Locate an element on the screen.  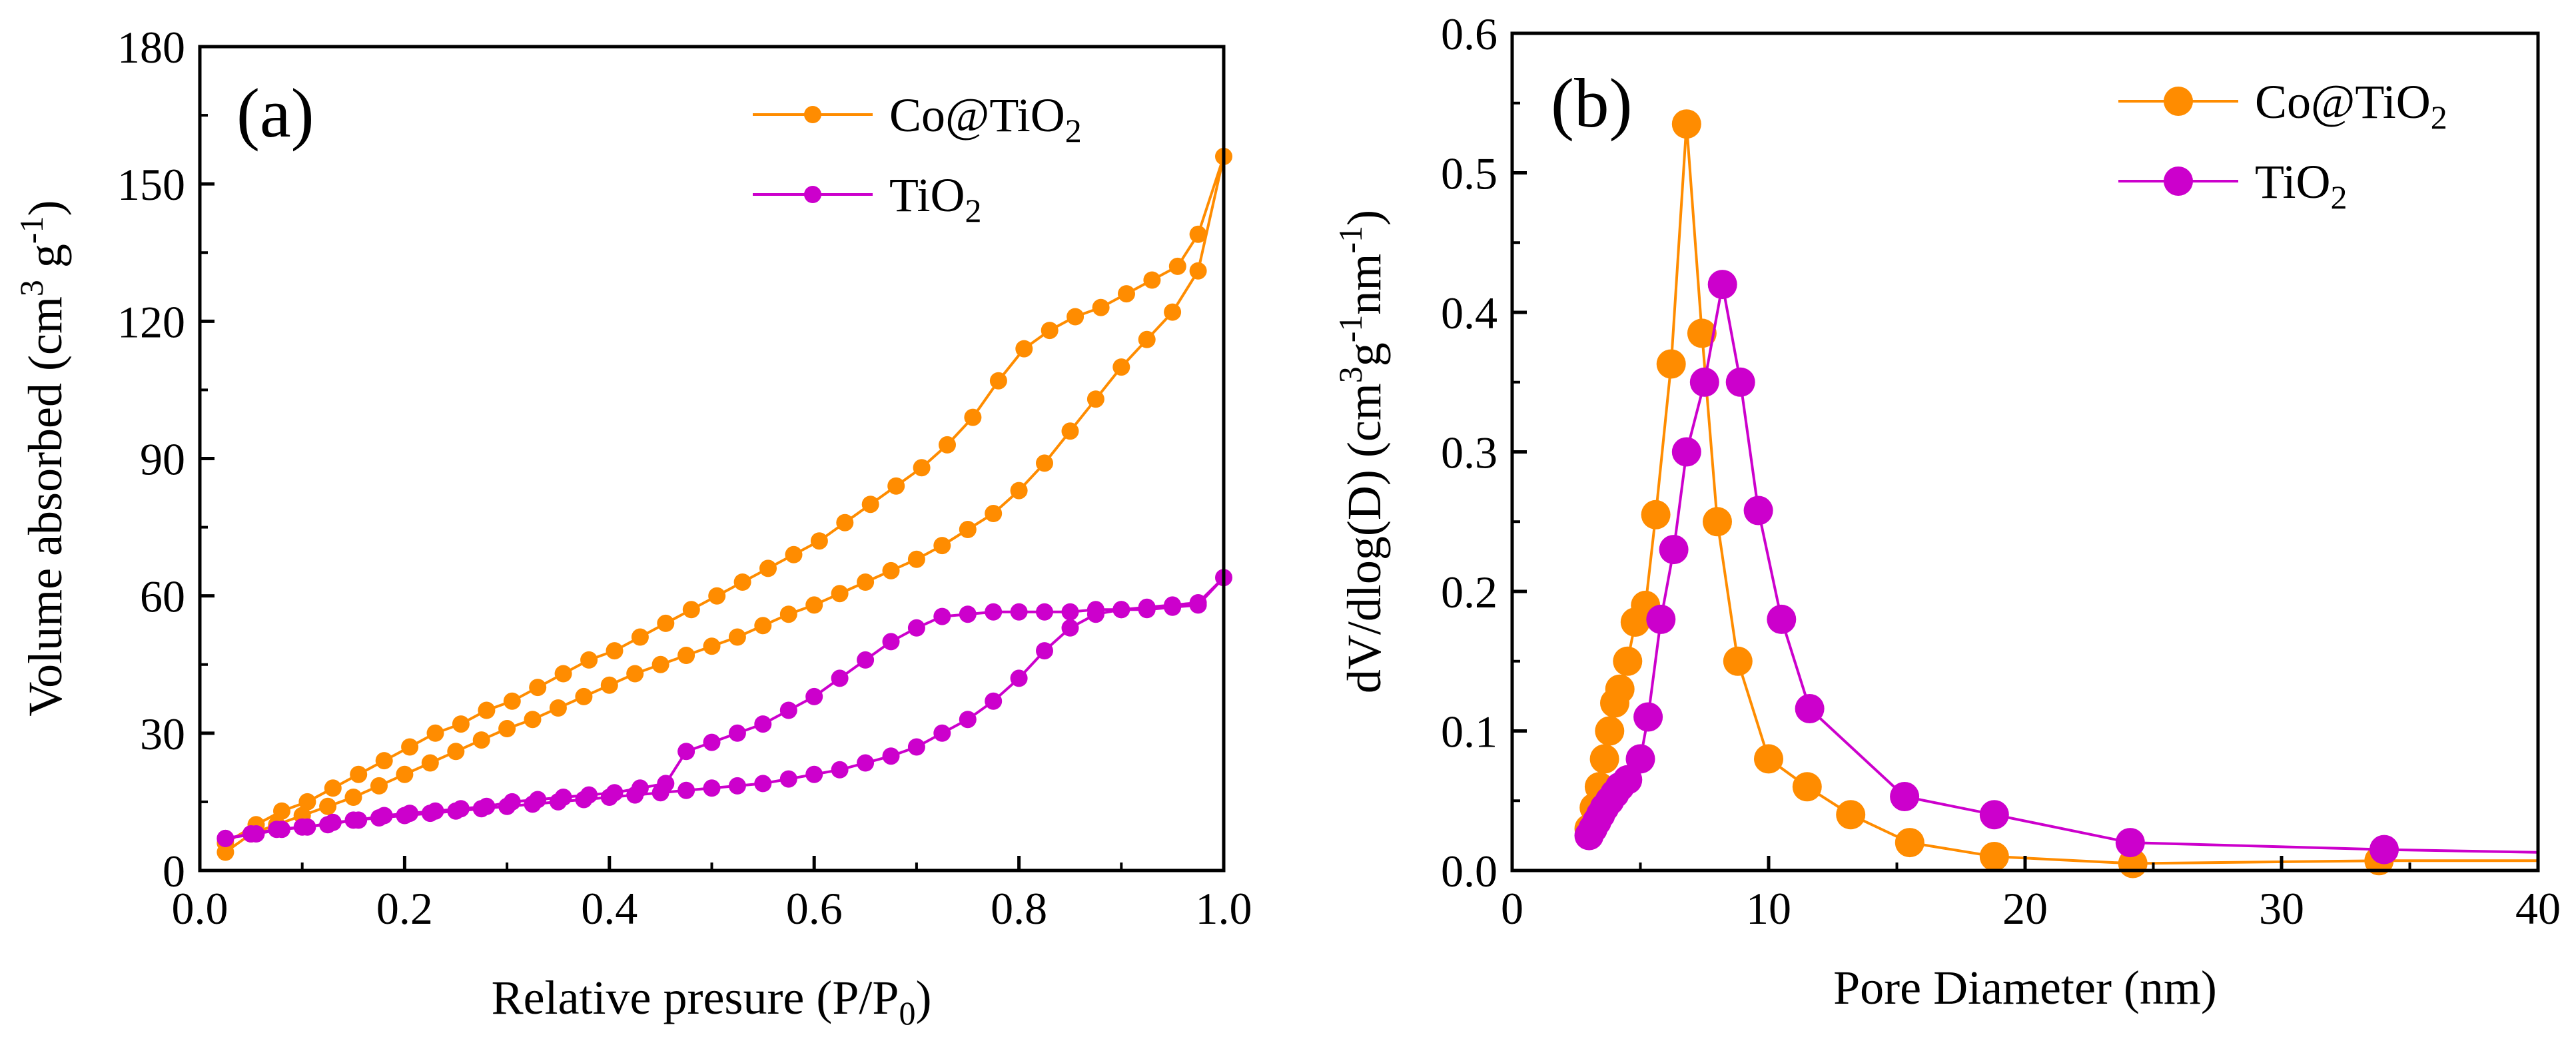
panel-b-legend-label-tio2: TiO2 is located at coordinates (2301, 185).